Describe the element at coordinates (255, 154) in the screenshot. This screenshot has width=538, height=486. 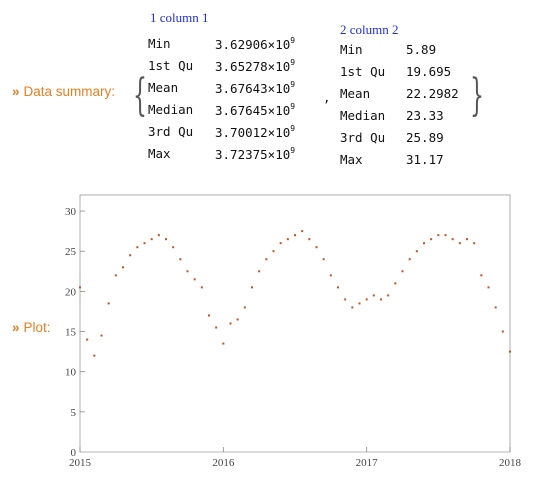
I see `col1-stat-value: 3.72375×109` at that location.